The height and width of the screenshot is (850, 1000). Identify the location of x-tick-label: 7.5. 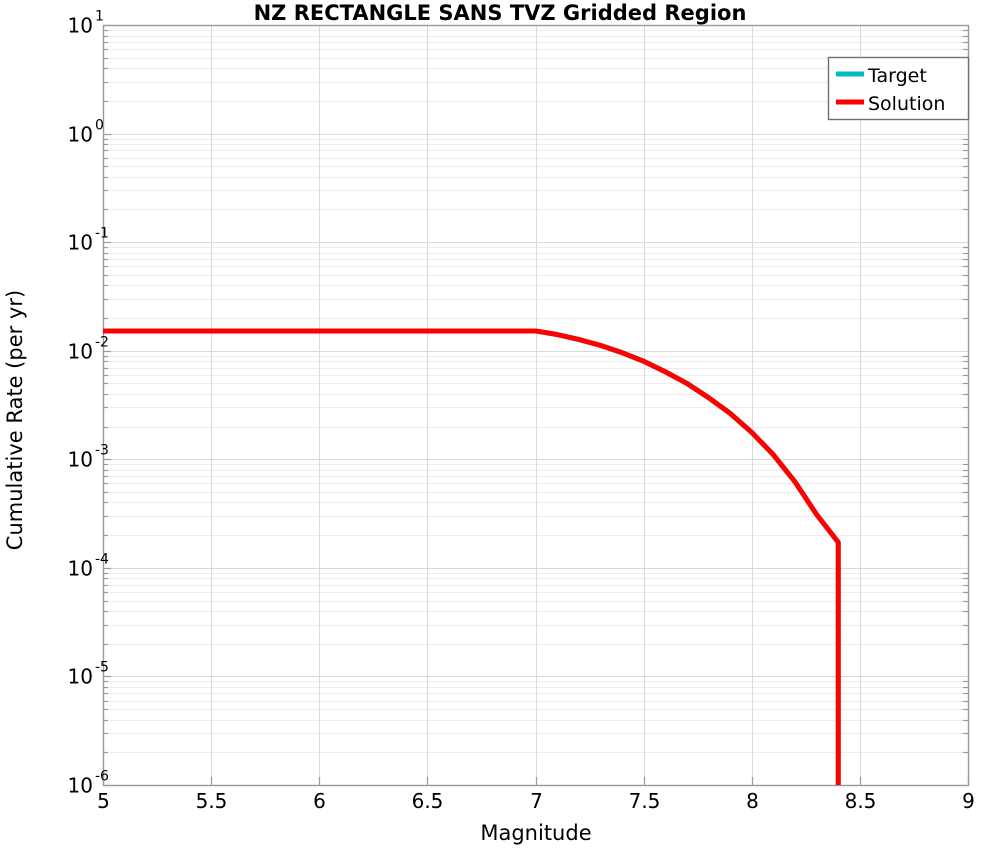
(645, 801).